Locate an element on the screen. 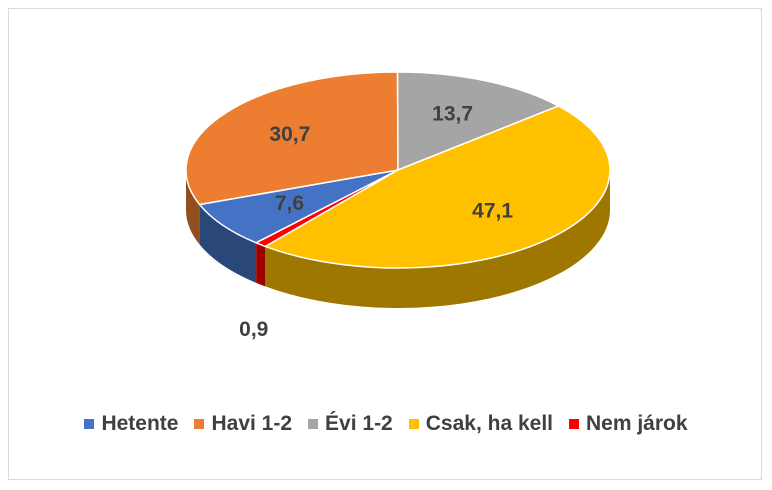 The image size is (772, 490). legend-item: Hetente is located at coordinates (131, 424).